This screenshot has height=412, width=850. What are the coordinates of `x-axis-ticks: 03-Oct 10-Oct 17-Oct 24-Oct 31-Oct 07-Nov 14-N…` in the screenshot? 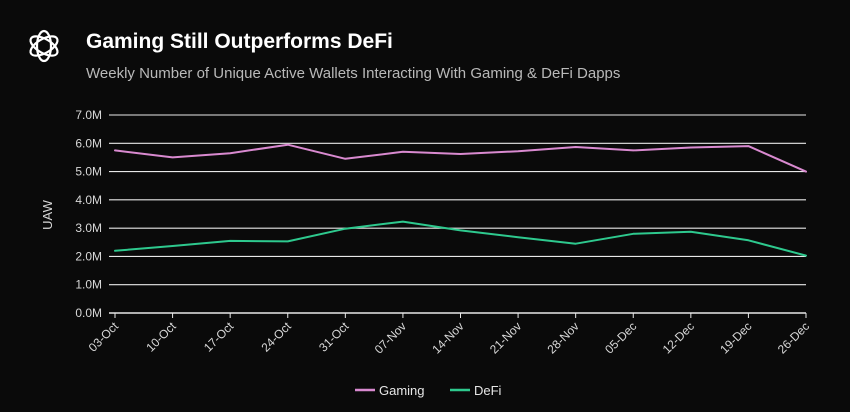 It's located at (449, 334).